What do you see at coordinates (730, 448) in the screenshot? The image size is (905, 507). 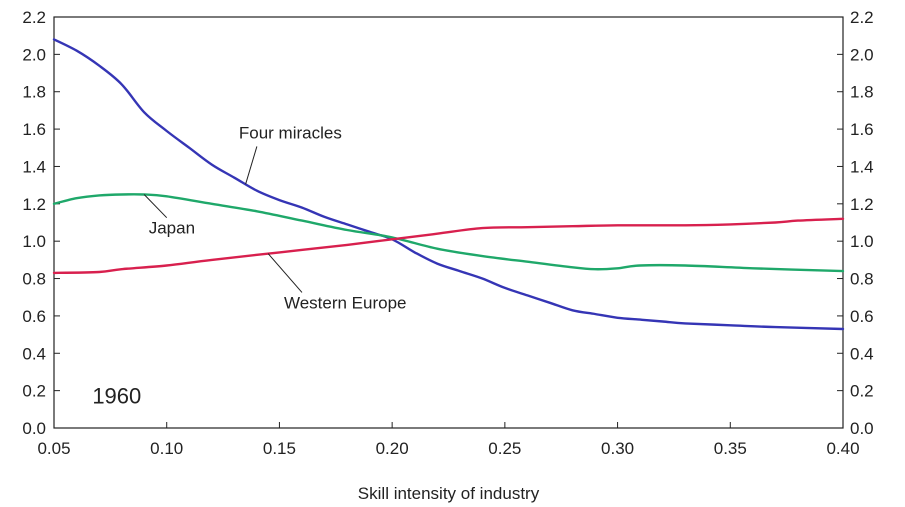 I see `x-tick-label: 0.35` at bounding box center [730, 448].